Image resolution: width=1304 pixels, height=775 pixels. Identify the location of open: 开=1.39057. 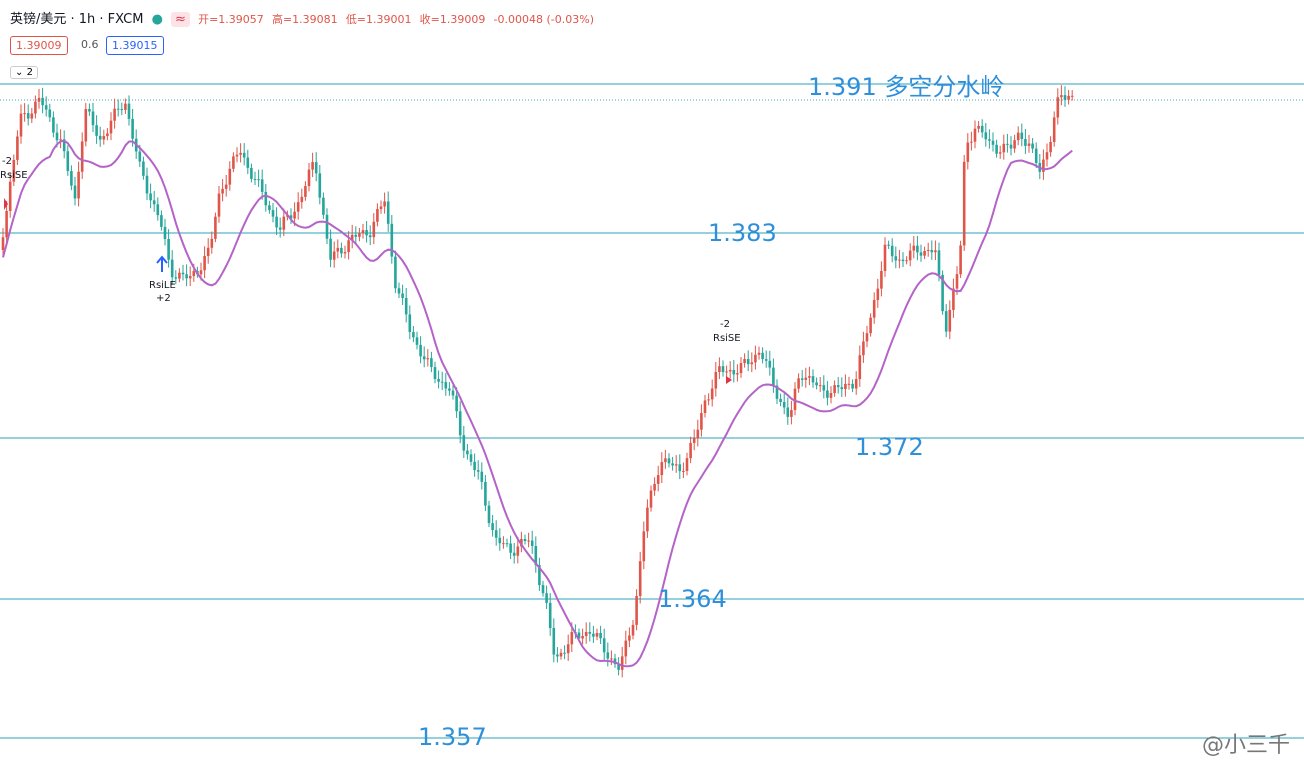
(231, 19).